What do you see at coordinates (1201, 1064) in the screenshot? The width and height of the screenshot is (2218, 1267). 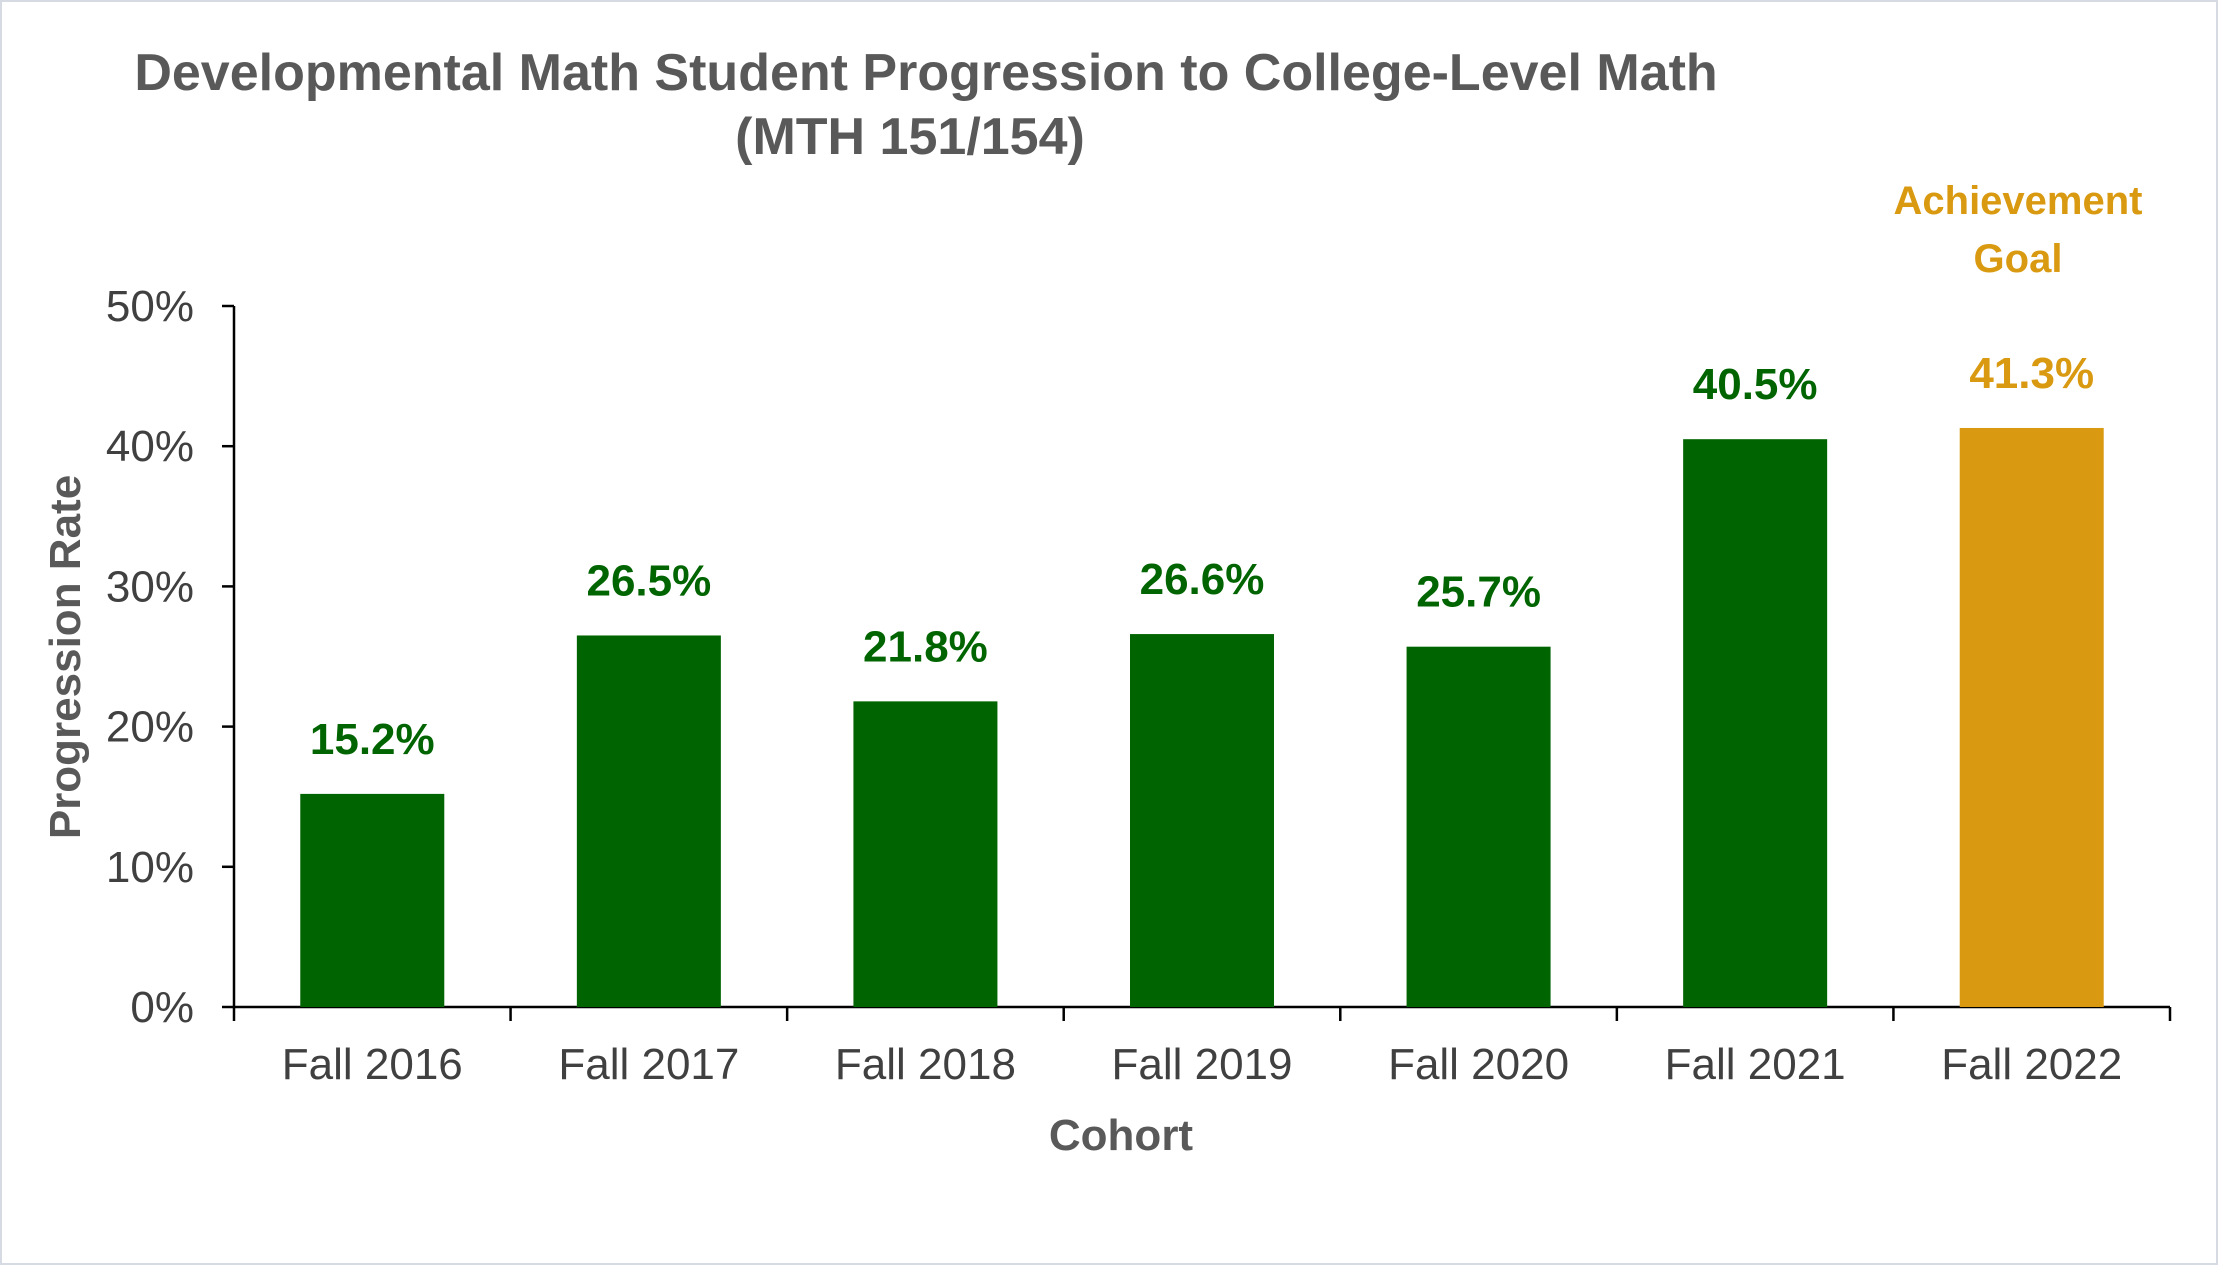 I see `x-tick-label: Fall 2019` at bounding box center [1201, 1064].